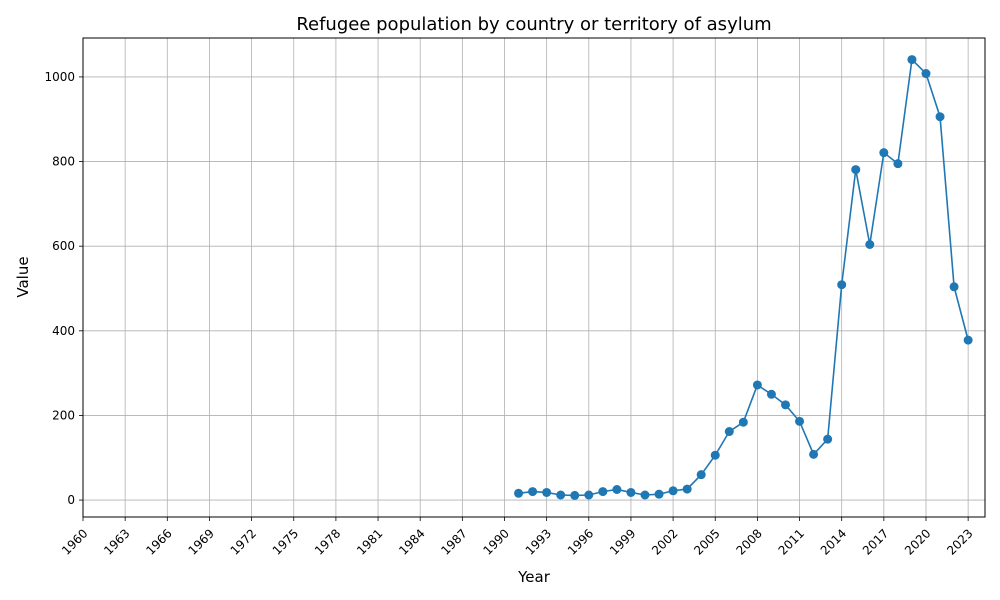 This screenshot has height=600, width=1000. I want to click on x-tick-label: 1972, so click(243, 541).